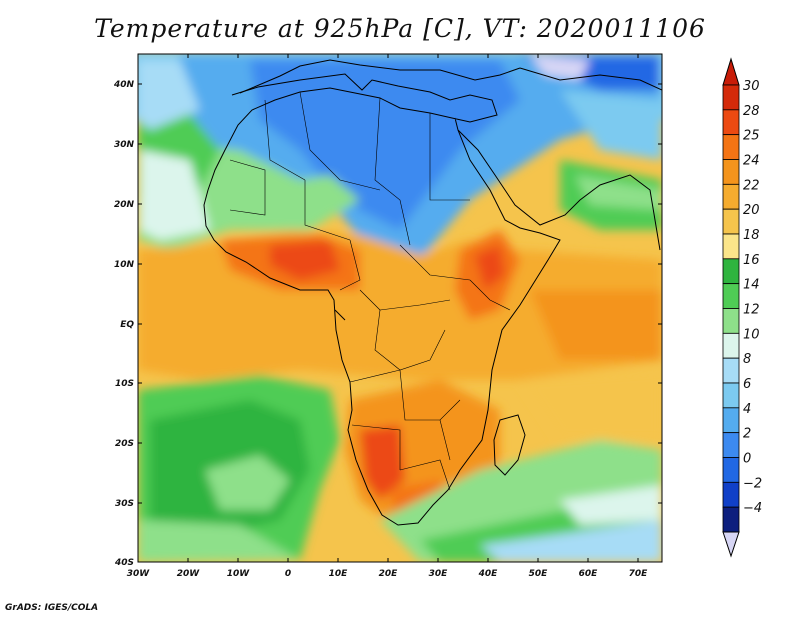  What do you see at coordinates (189, 574) in the screenshot?
I see `lon-tick-label: 20W` at bounding box center [189, 574].